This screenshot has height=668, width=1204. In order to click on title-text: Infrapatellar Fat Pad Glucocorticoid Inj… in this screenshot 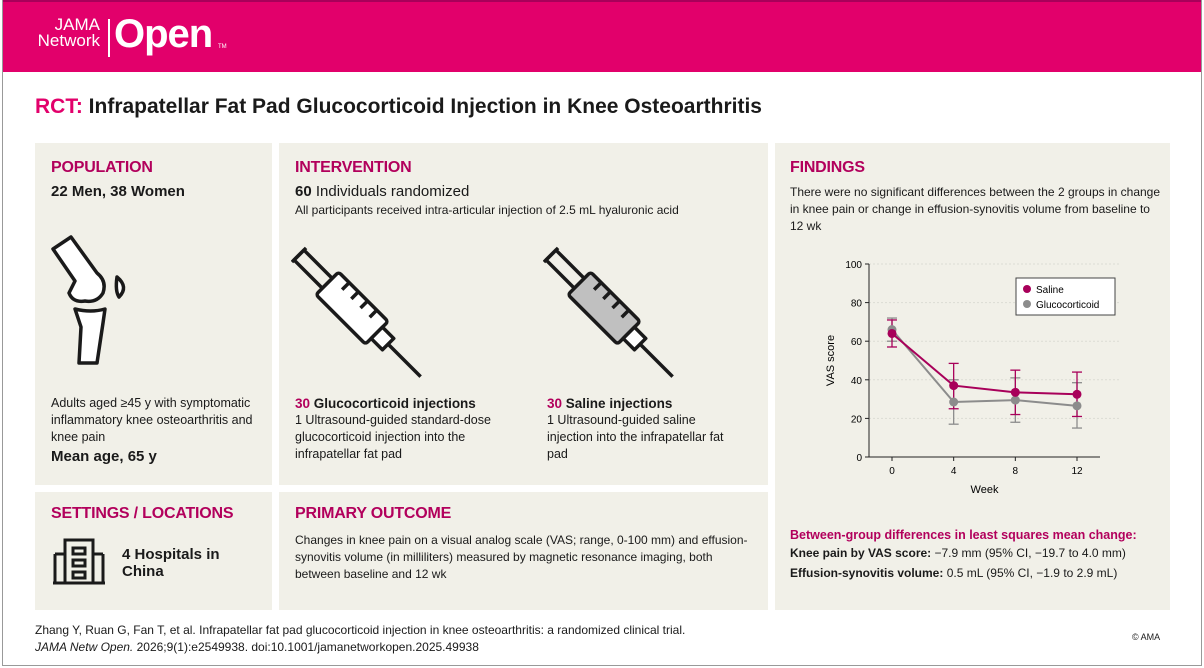, I will do `click(425, 106)`.